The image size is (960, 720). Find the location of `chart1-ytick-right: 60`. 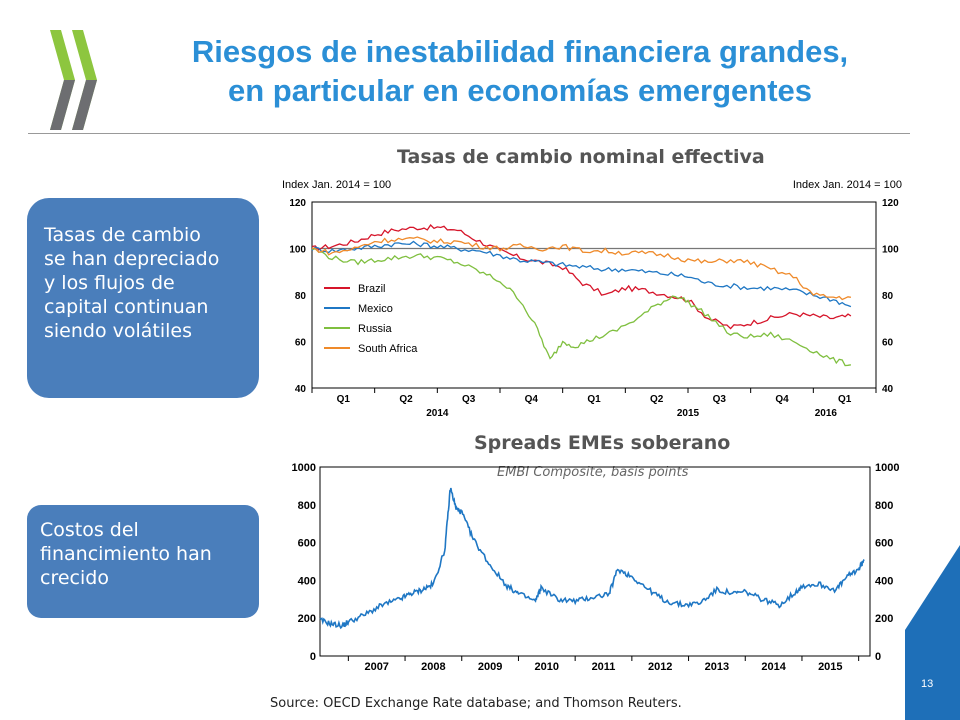

chart1-ytick-right: 60 is located at coordinates (888, 343).